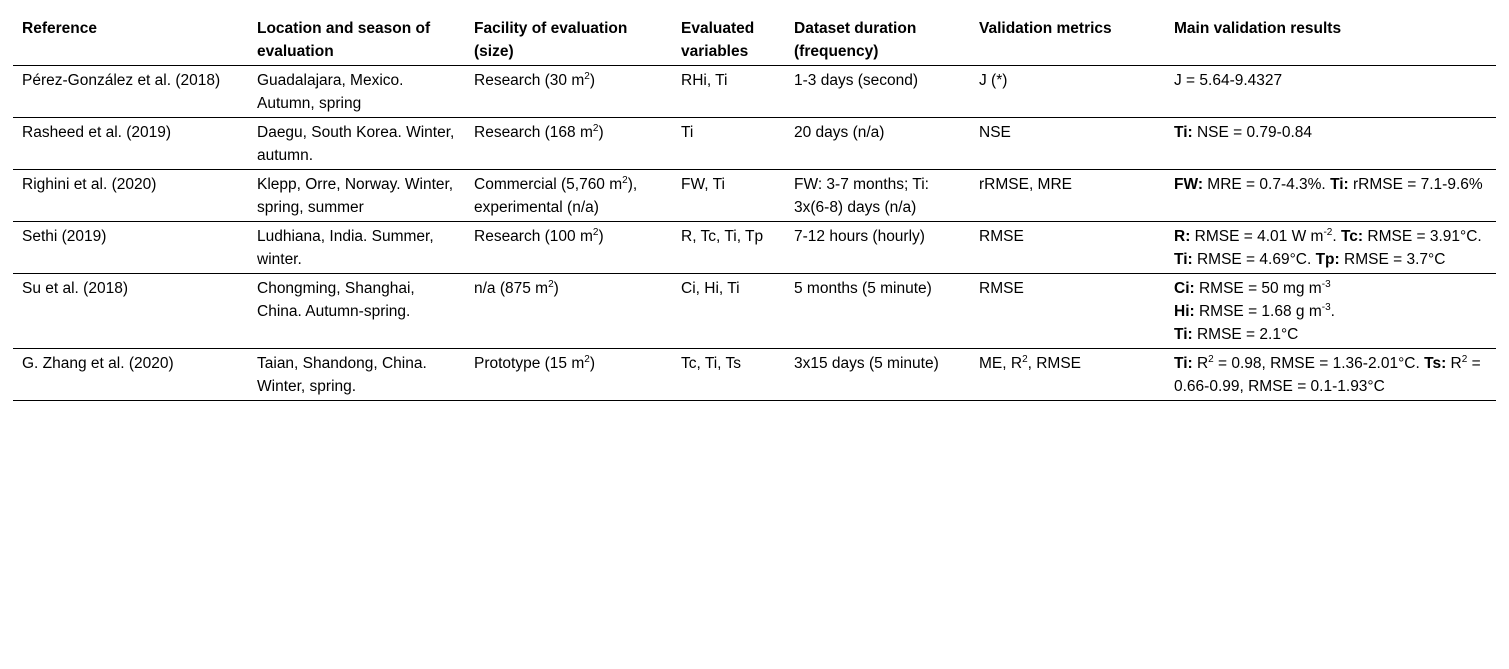 The height and width of the screenshot is (669, 1509). I want to click on cell-reference: G. Zhang et al. (2020), so click(130, 374).